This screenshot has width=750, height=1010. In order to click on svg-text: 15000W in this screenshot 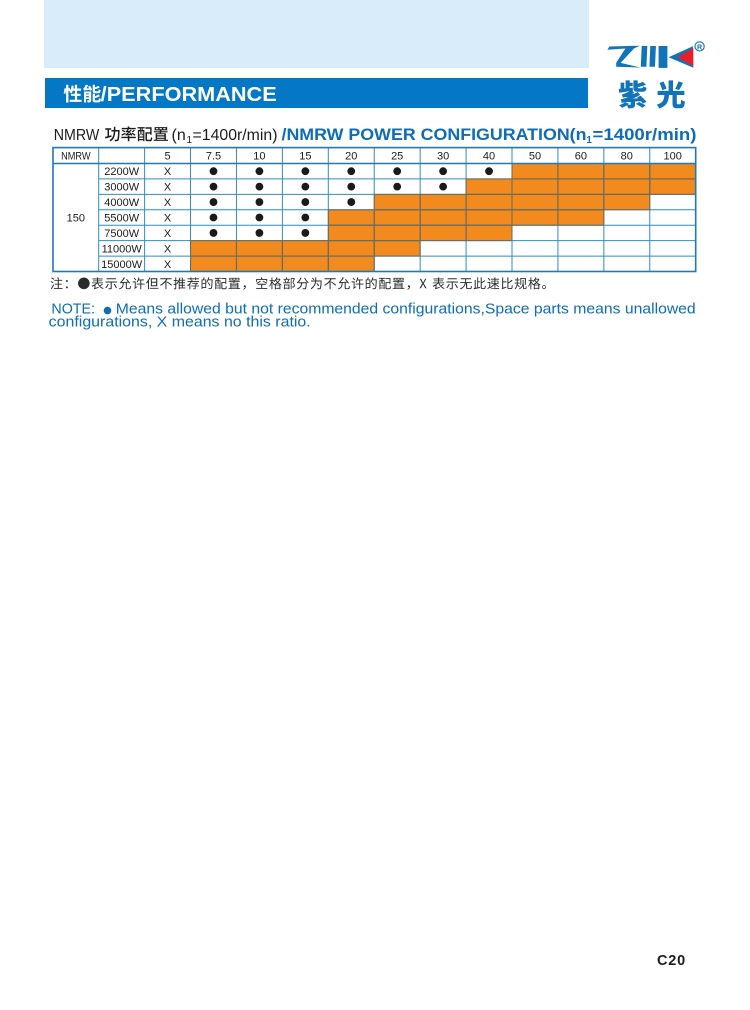, I will do `click(122, 265)`.